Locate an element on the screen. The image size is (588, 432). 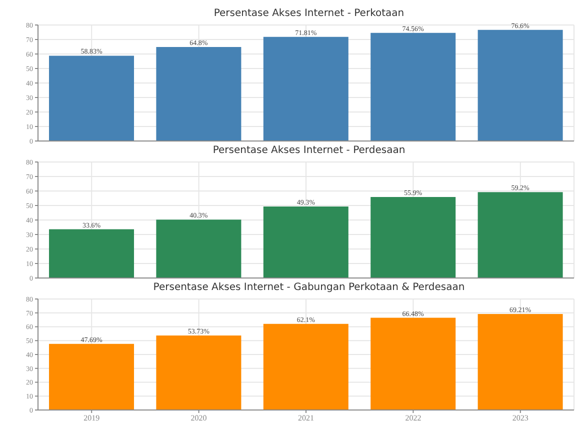
chart-title: Persentase Akses Internet - Gabungan Perkotaan & Perdesaan is located at coordinates (309, 288).